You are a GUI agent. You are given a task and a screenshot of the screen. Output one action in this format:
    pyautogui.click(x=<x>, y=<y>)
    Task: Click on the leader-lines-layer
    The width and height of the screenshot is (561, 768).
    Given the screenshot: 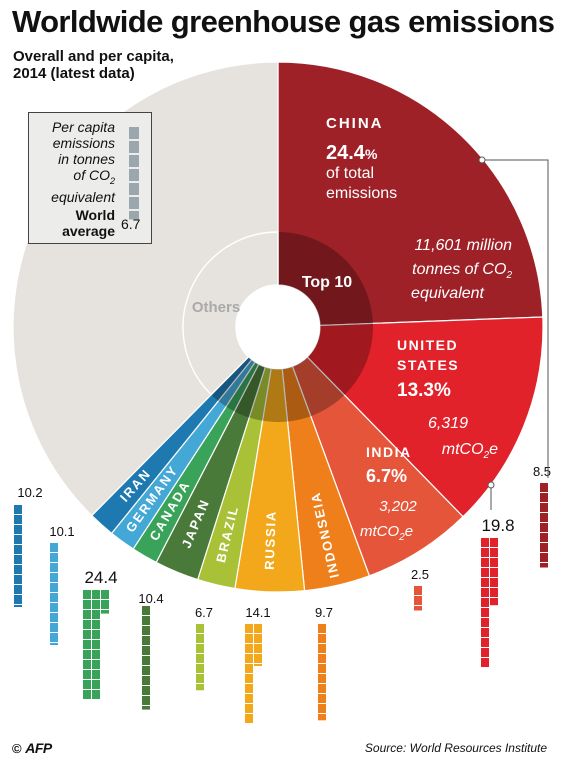 What is the action you would take?
    pyautogui.click(x=513, y=333)
    